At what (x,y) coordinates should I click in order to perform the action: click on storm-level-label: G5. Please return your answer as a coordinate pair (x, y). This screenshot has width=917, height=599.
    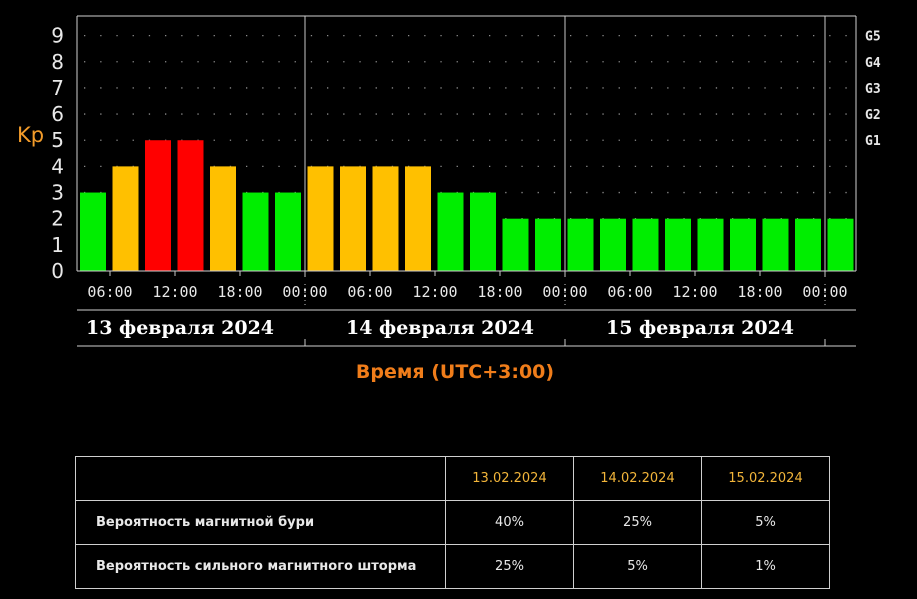
    Looking at the image, I should click on (873, 37).